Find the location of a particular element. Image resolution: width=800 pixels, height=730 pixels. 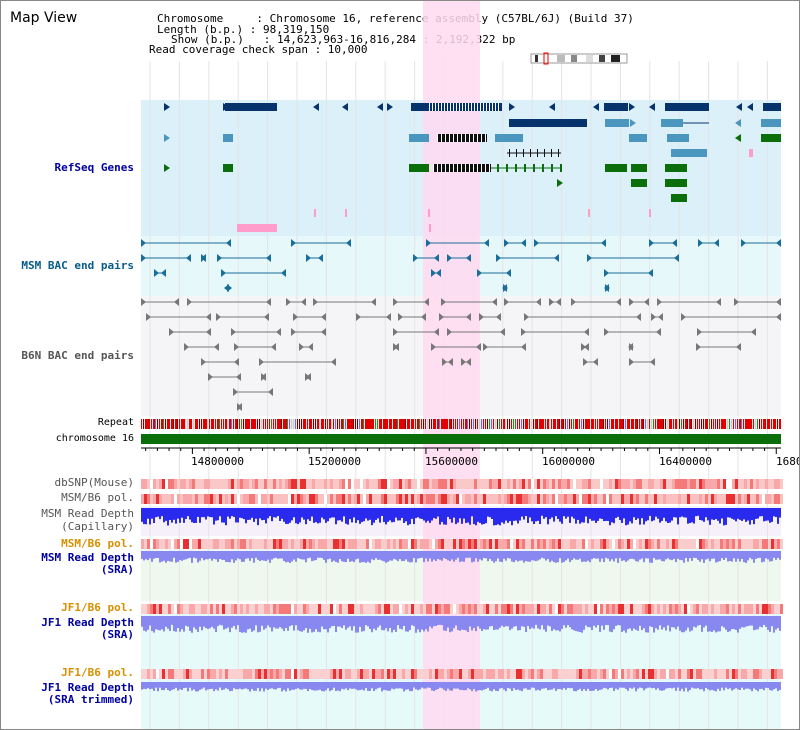

ideogram-band is located at coordinates (602, 58).